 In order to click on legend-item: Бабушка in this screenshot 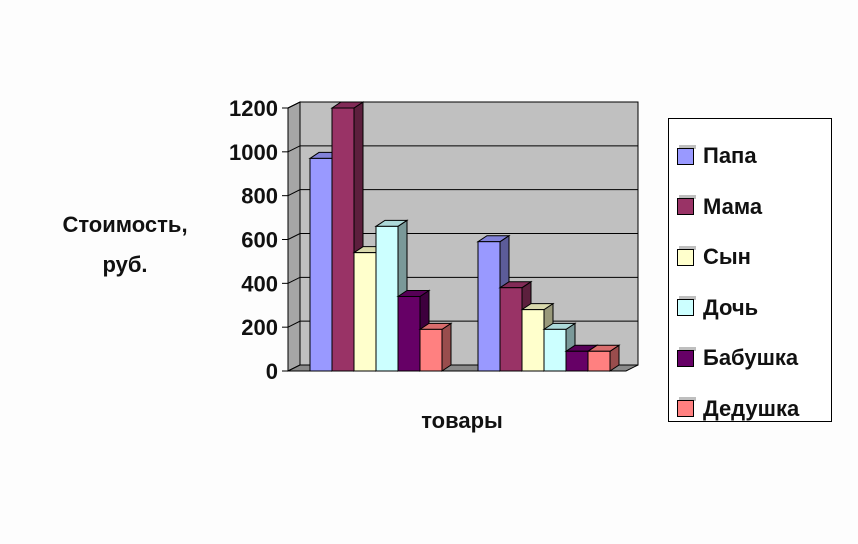, I will do `click(750, 358)`.